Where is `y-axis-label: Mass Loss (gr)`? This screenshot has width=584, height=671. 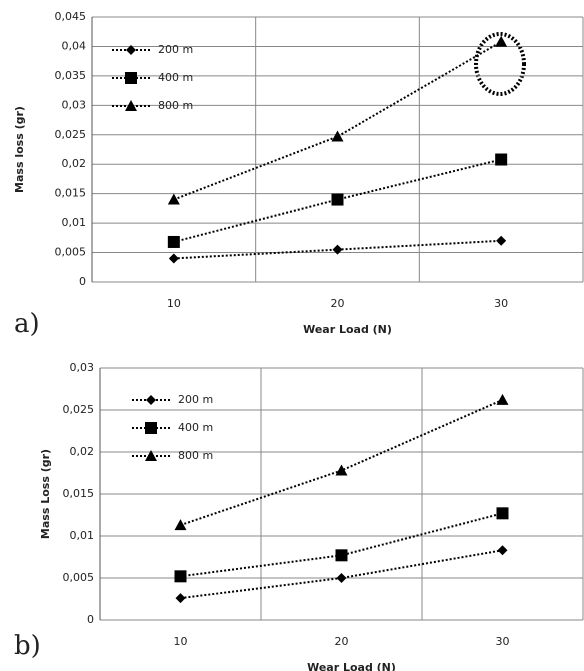
y-axis-label: Mass Loss (gr) is located at coordinates (45, 494).